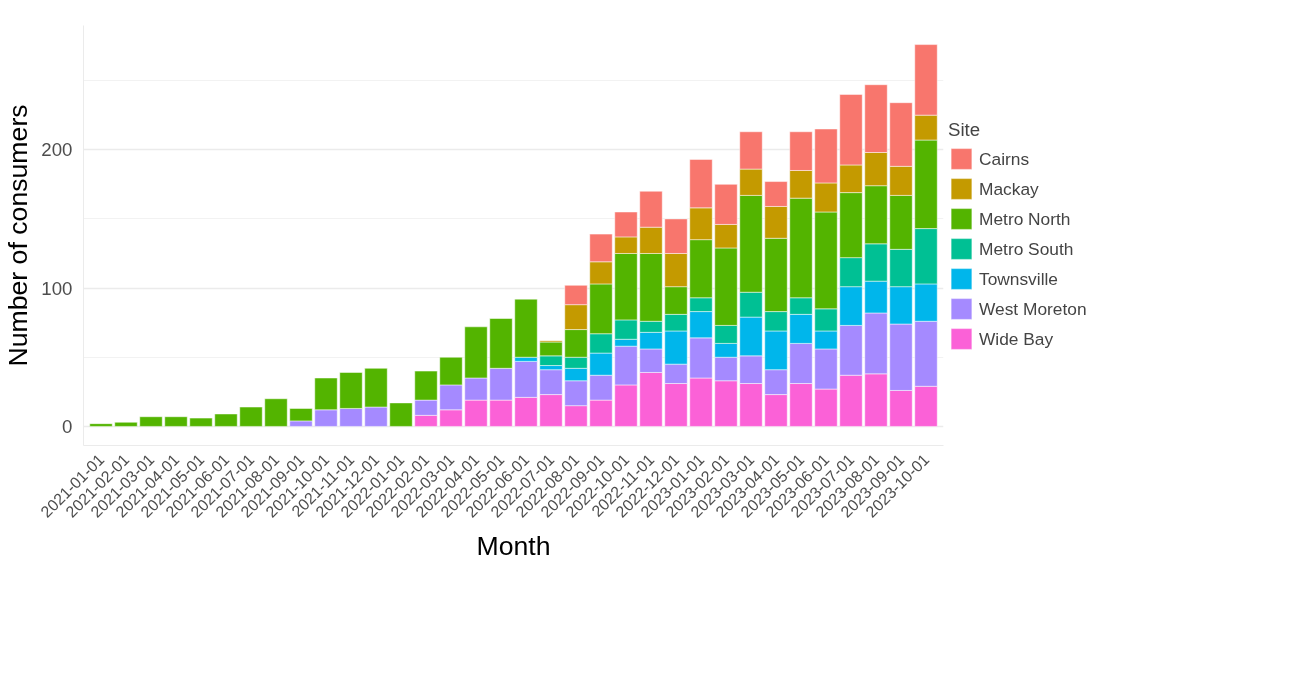  I want to click on legend-label: West Moreton, so click(1033, 308).